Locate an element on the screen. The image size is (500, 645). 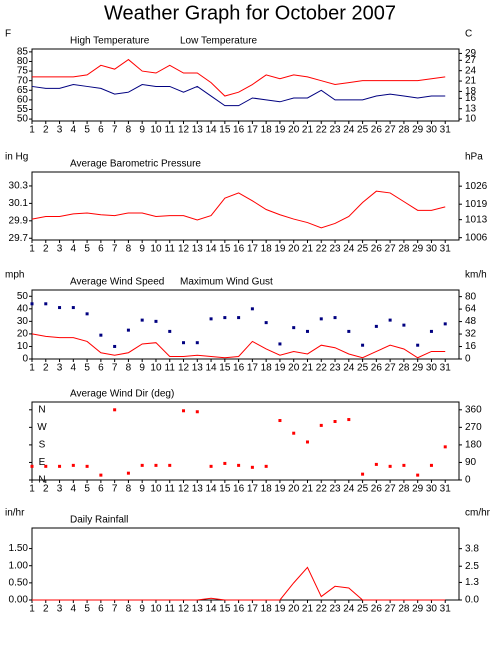
x-tick-label: 17 is located at coordinates (253, 489).